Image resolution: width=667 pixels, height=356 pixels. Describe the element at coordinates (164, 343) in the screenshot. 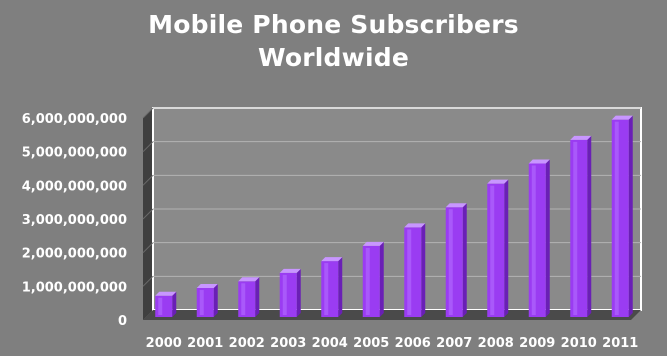

I see `x-tick-label: 2000` at that location.